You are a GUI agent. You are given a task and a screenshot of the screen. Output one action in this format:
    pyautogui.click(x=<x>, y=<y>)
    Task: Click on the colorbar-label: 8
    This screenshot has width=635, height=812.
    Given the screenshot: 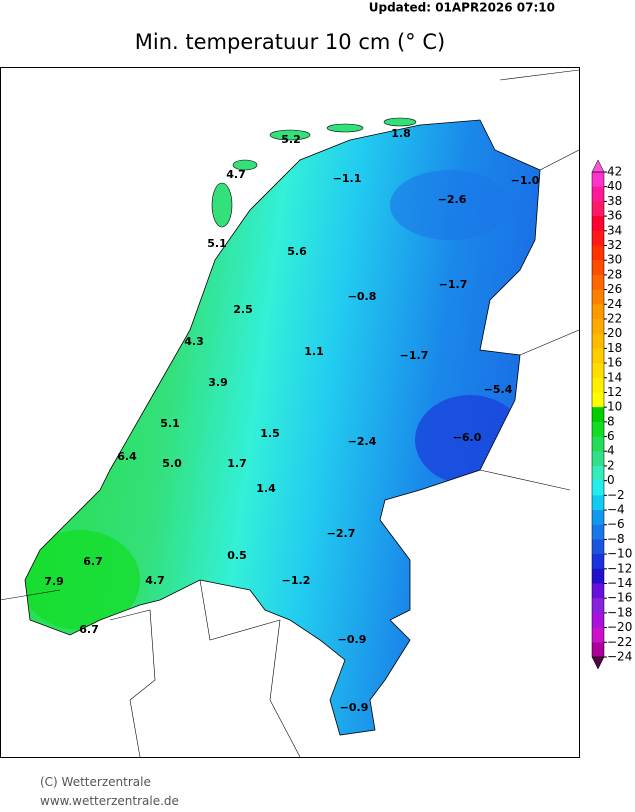 What is the action you would take?
    pyautogui.click(x=611, y=421)
    